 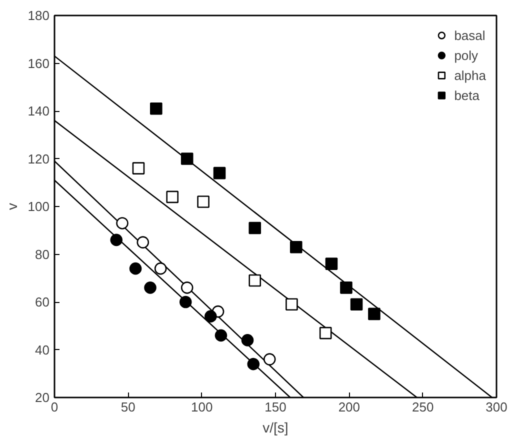 I want to click on x-axis-title: v/[s], so click(x=275, y=428).